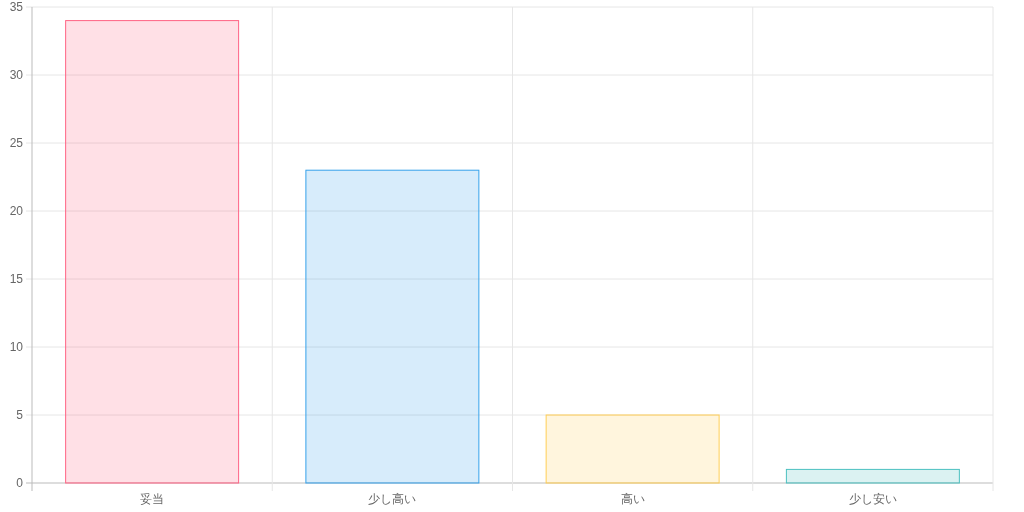  I want to click on y-tick-label: 10, so click(16, 347).